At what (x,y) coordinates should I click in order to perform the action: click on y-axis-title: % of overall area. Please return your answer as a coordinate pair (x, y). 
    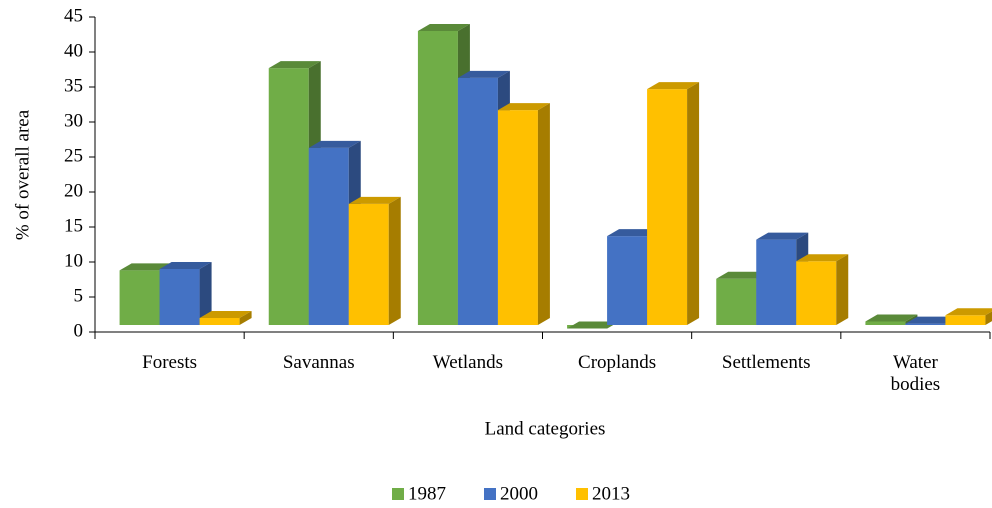
    Looking at the image, I should click on (22, 174).